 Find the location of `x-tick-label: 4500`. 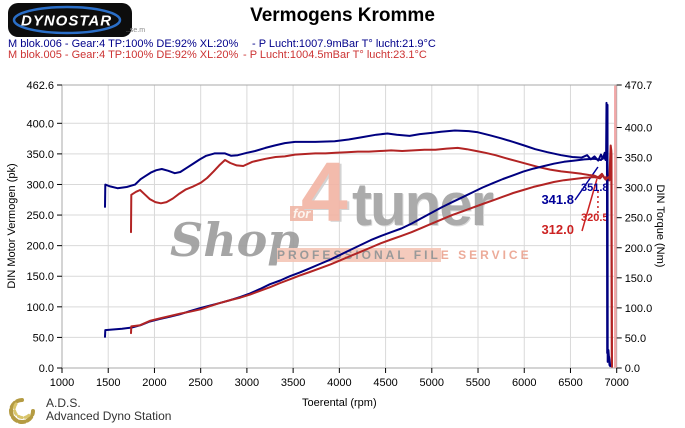

x-tick-label: 4500 is located at coordinates (385, 383).